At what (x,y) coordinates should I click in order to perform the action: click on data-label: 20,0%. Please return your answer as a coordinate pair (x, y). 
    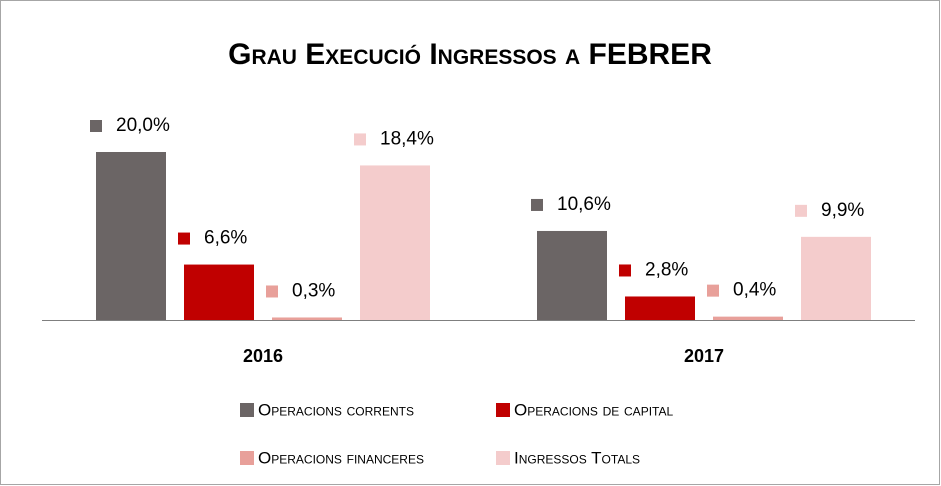
    Looking at the image, I should click on (143, 125).